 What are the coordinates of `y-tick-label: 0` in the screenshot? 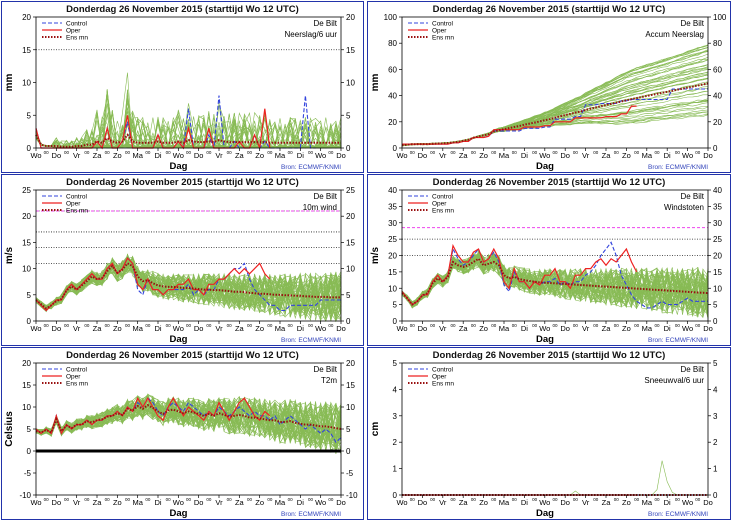 It's located at (395, 148).